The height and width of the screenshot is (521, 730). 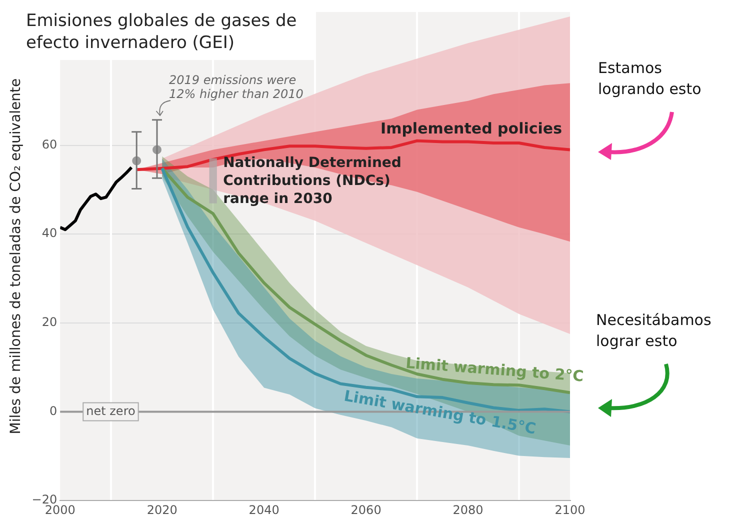 I want to click on text: Emisiones globales de gases de efecto invernadero (GEI), so click(x=165, y=33).